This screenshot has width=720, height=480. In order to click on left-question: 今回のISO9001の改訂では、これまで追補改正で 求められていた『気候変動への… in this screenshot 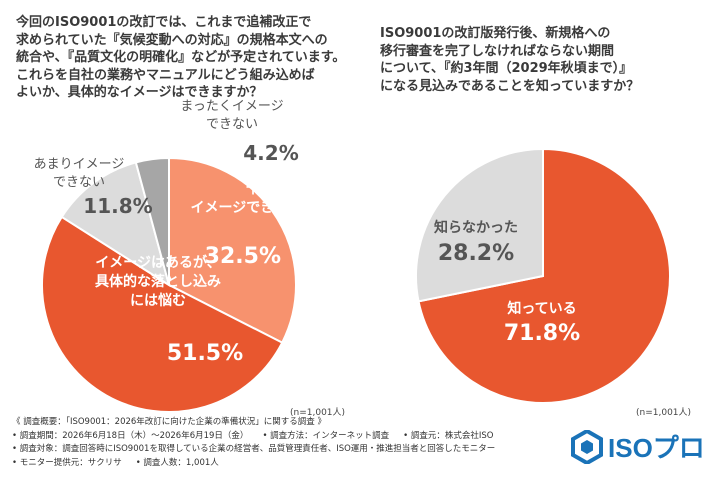, I will do `click(191, 58)`.